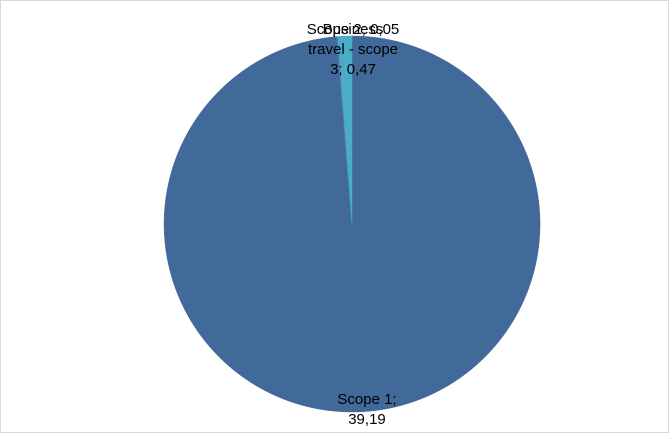 The width and height of the screenshot is (669, 434). I want to click on data-label-2: Scope 2; 0,05, so click(353, 29).